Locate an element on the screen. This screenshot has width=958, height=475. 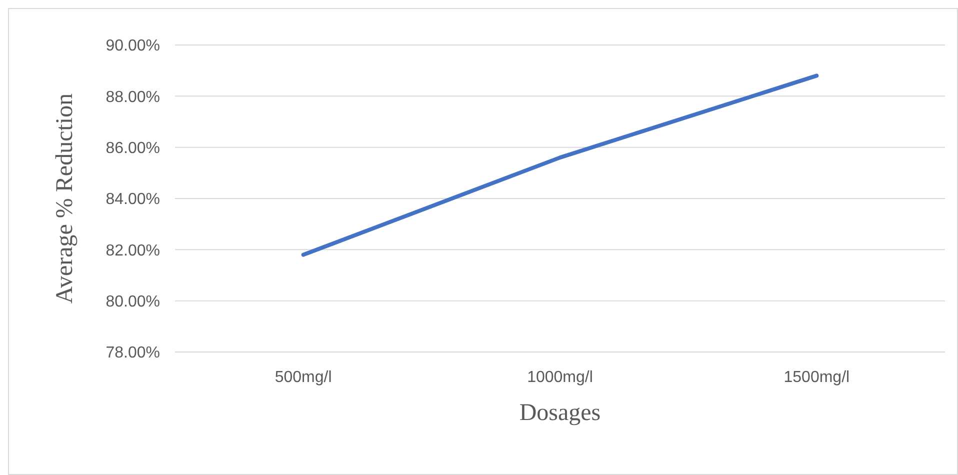
y-tick-label: 84.00% is located at coordinates (133, 199).